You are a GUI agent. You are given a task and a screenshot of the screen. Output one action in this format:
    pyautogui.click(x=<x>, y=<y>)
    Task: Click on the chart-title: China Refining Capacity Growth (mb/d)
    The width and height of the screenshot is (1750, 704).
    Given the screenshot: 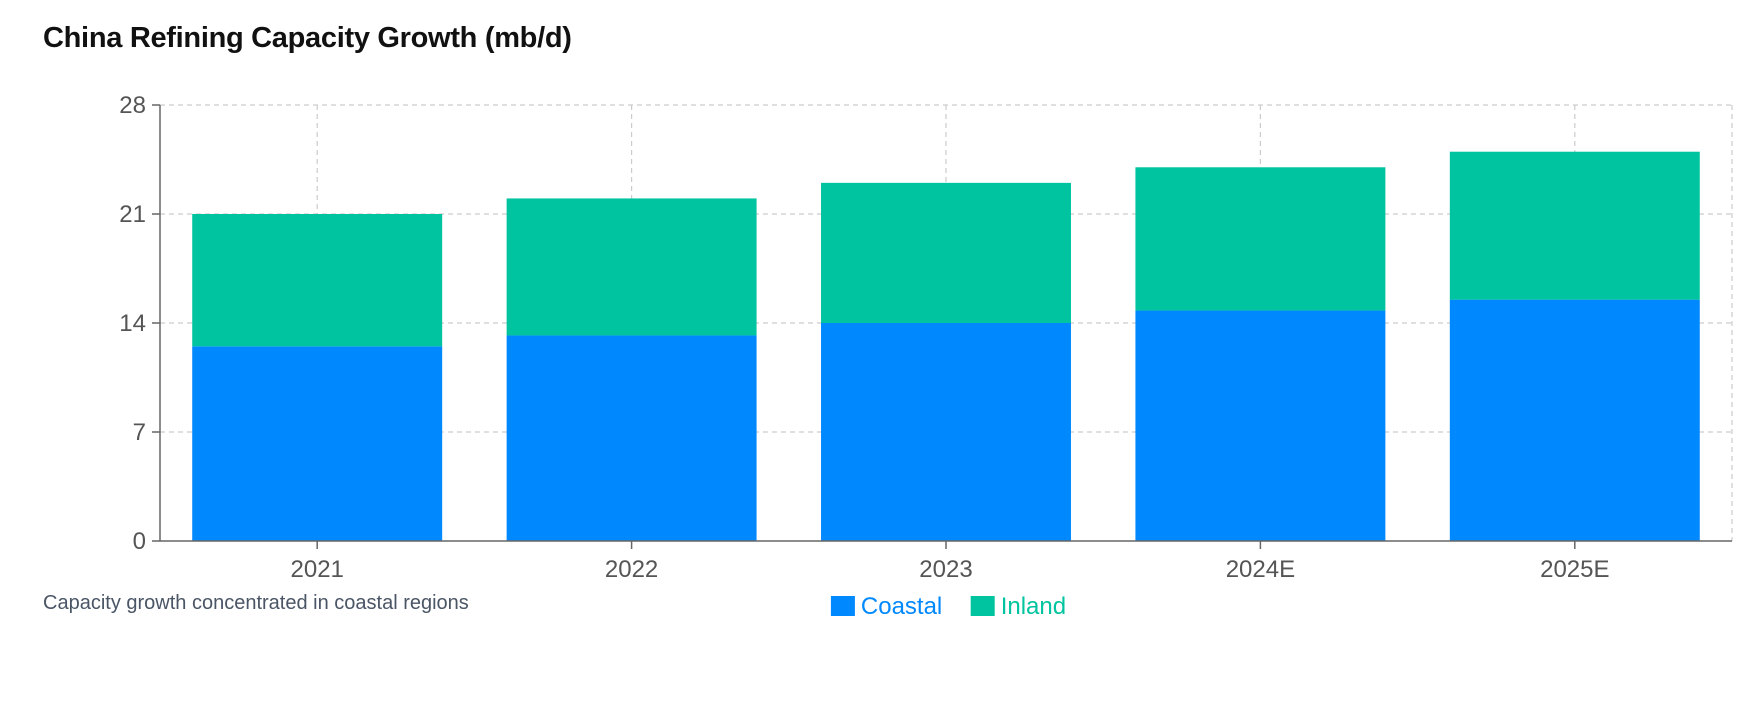 What is the action you would take?
    pyautogui.click(x=307, y=38)
    